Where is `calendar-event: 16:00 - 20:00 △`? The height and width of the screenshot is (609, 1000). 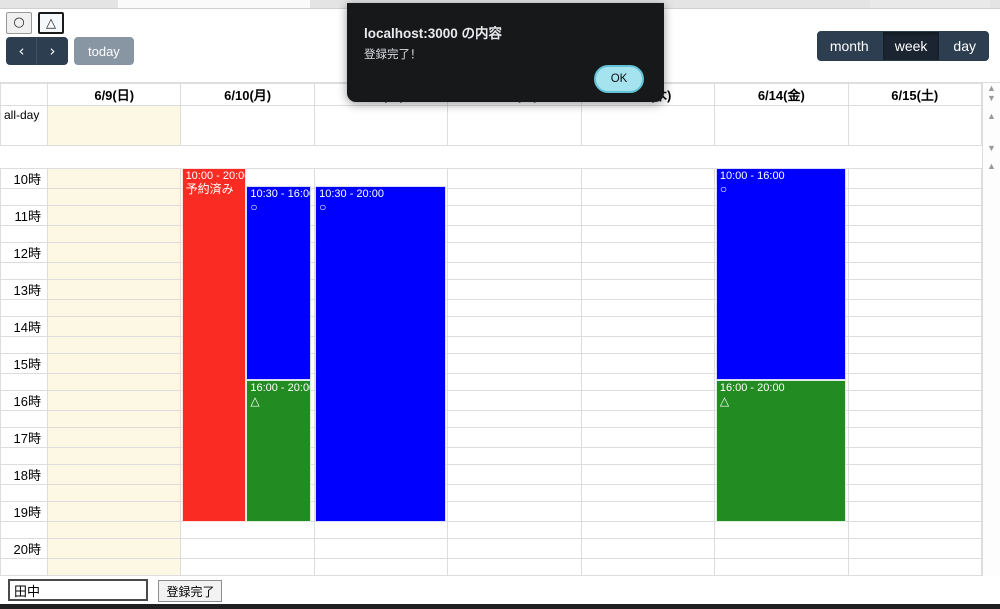 calendar-event: 16:00 - 20:00 △ is located at coordinates (781, 451).